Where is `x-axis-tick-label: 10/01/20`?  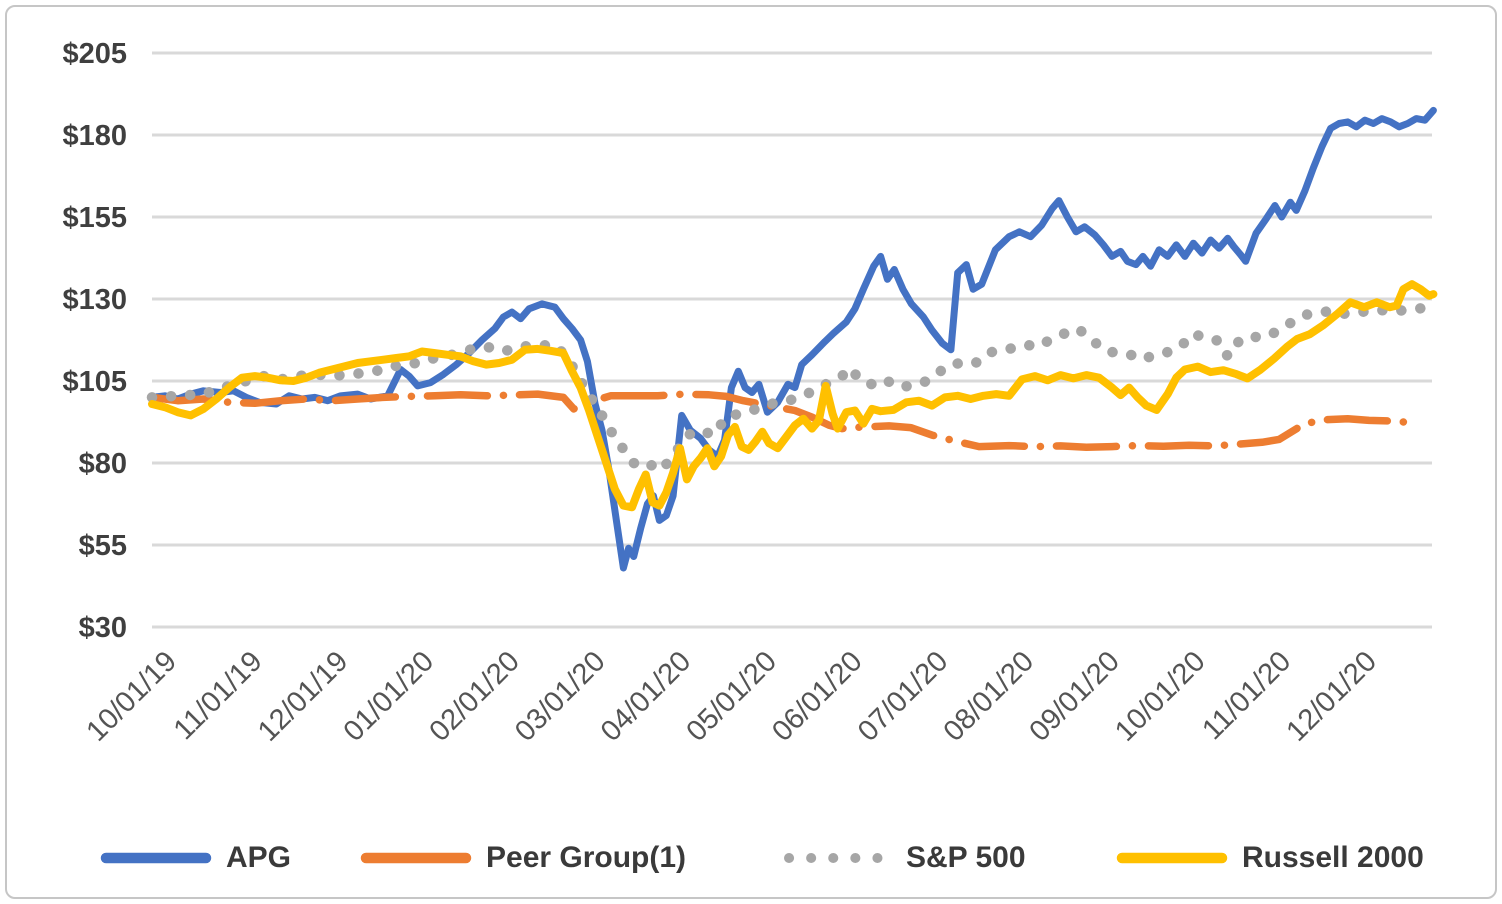
x-axis-tick-label: 10/01/20 is located at coordinates (1160, 696).